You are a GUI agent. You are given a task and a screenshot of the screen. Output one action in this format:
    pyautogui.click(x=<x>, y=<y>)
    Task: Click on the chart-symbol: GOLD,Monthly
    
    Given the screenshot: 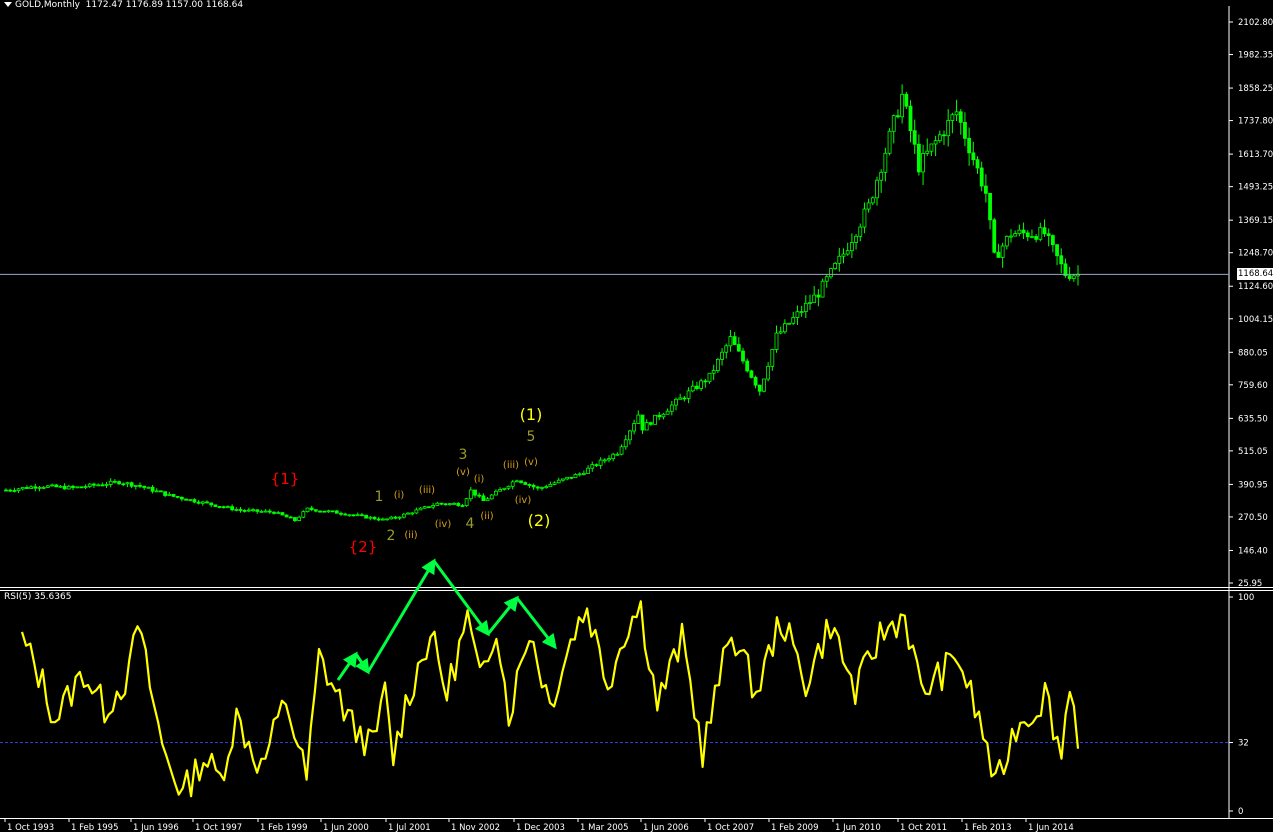 What is the action you would take?
    pyautogui.click(x=47, y=5)
    